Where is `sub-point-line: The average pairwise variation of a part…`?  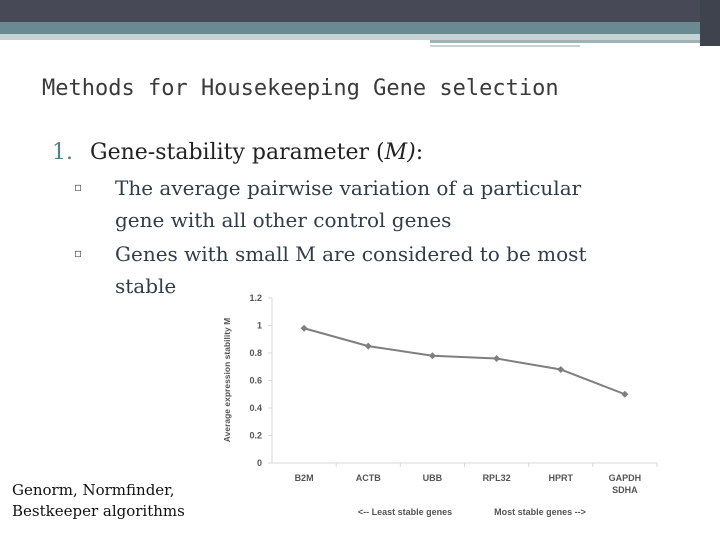 sub-point-line: The average pairwise variation of a part… is located at coordinates (348, 188).